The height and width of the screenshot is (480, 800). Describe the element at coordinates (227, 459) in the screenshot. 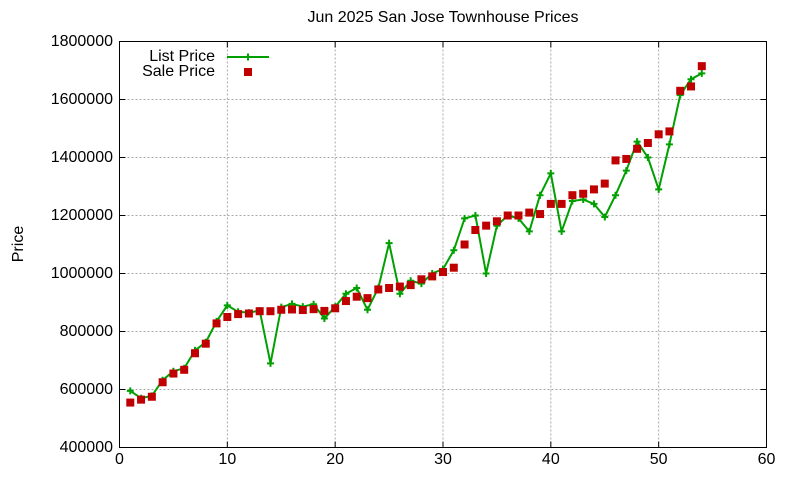

I see `x-tick-label: 10` at that location.